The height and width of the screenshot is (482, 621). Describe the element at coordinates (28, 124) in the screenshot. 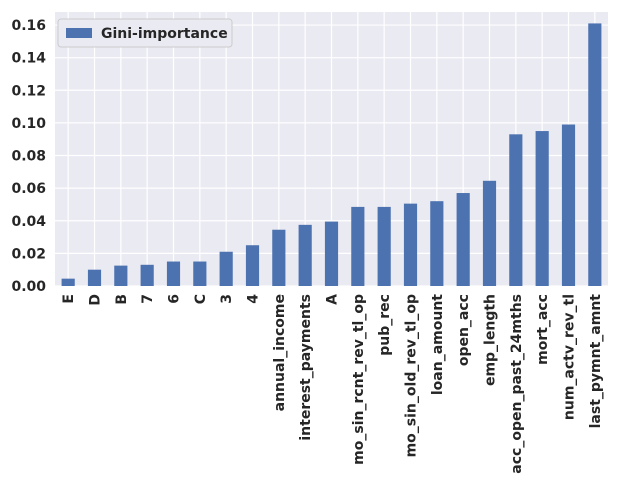

I see `y-tick-label: 0.10` at that location.